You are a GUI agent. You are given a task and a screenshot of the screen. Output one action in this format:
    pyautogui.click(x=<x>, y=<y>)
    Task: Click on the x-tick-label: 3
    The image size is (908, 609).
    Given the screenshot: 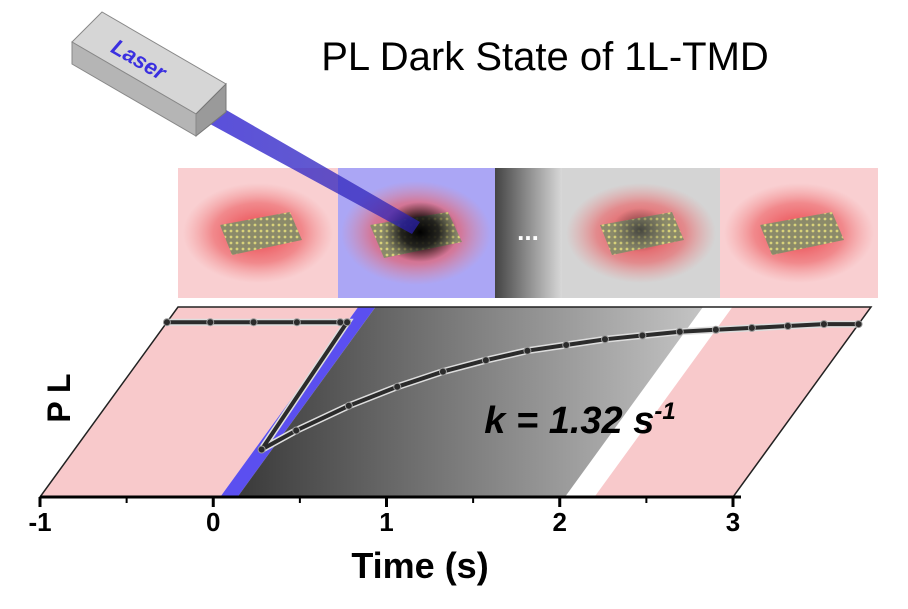 What is the action you would take?
    pyautogui.click(x=733, y=522)
    